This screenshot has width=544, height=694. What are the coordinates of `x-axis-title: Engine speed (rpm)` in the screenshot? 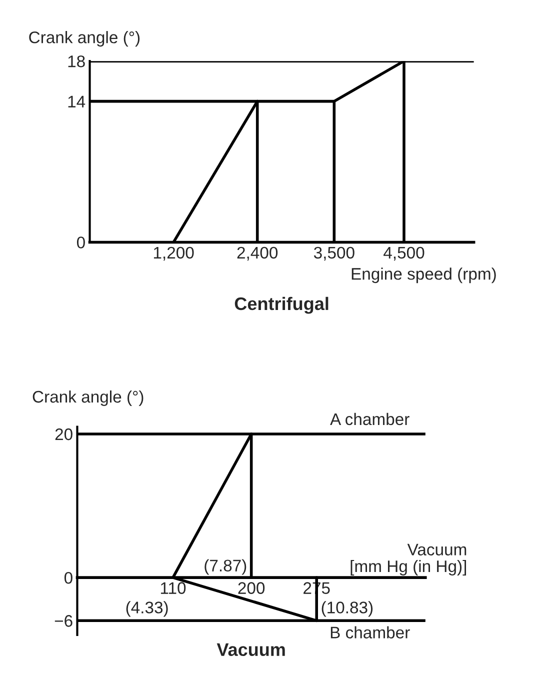 It's located at (424, 276).